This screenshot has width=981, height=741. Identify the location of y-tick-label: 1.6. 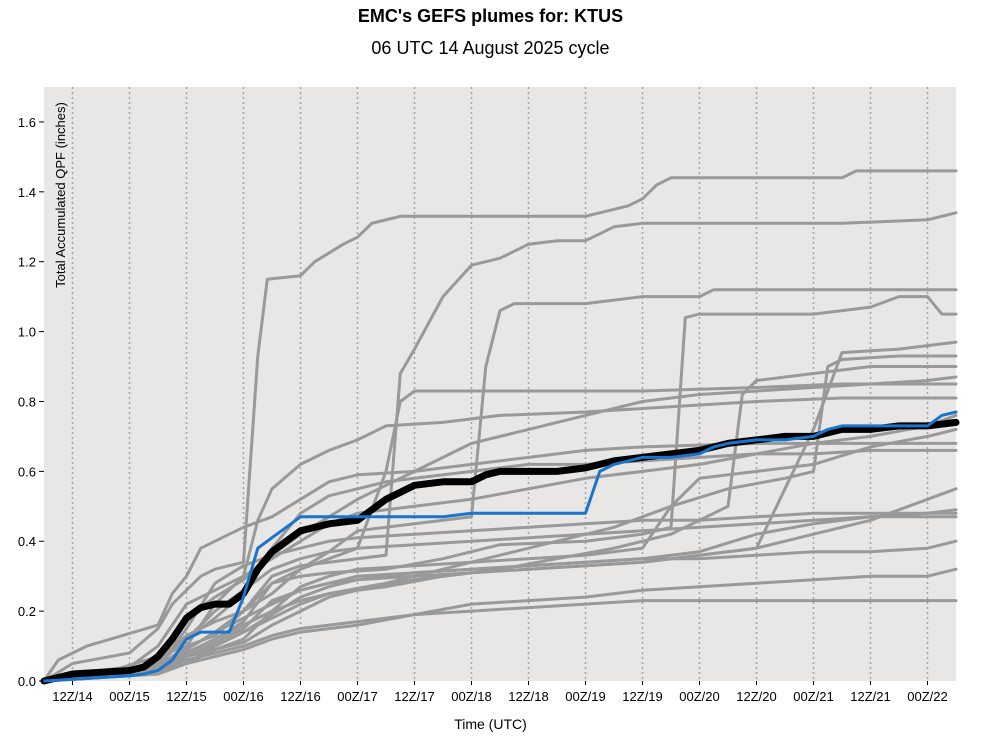
(27, 122).